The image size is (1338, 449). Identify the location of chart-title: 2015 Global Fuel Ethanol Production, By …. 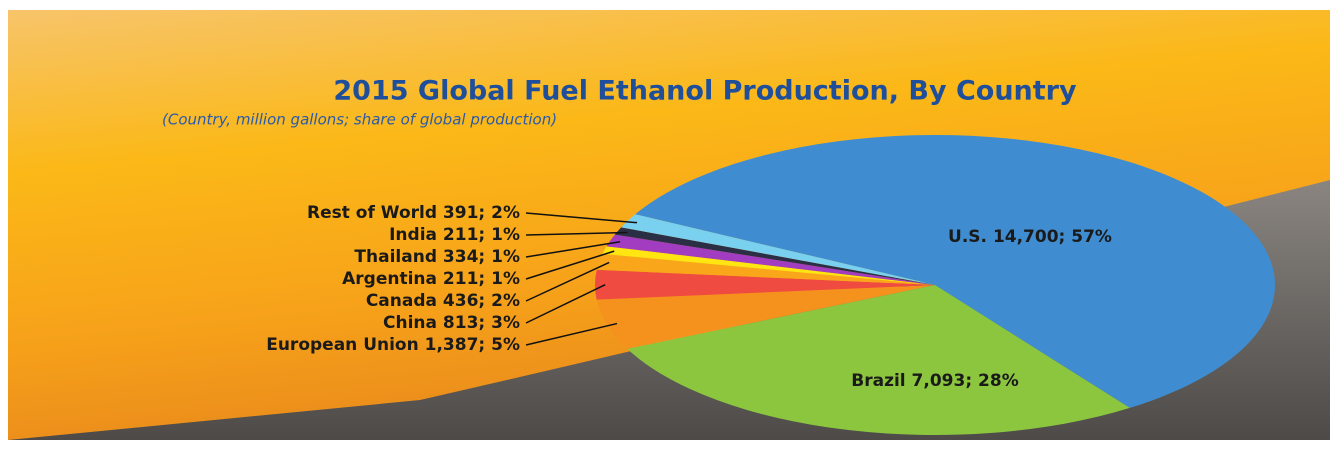
(705, 91).